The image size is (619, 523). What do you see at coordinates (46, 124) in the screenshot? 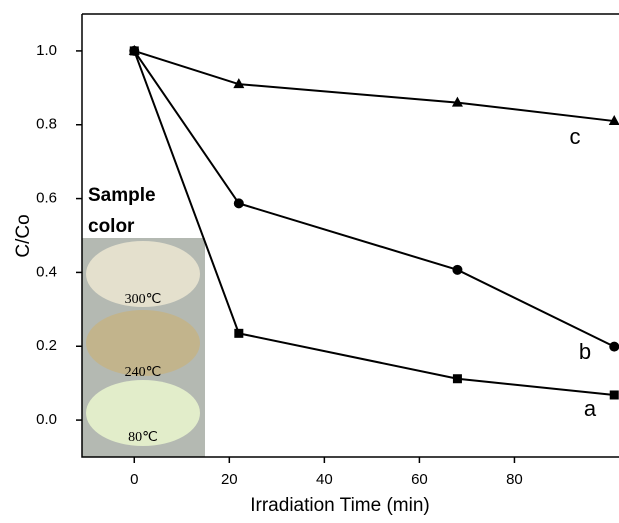
I see `y-tick-label: 0.8` at bounding box center [46, 124].